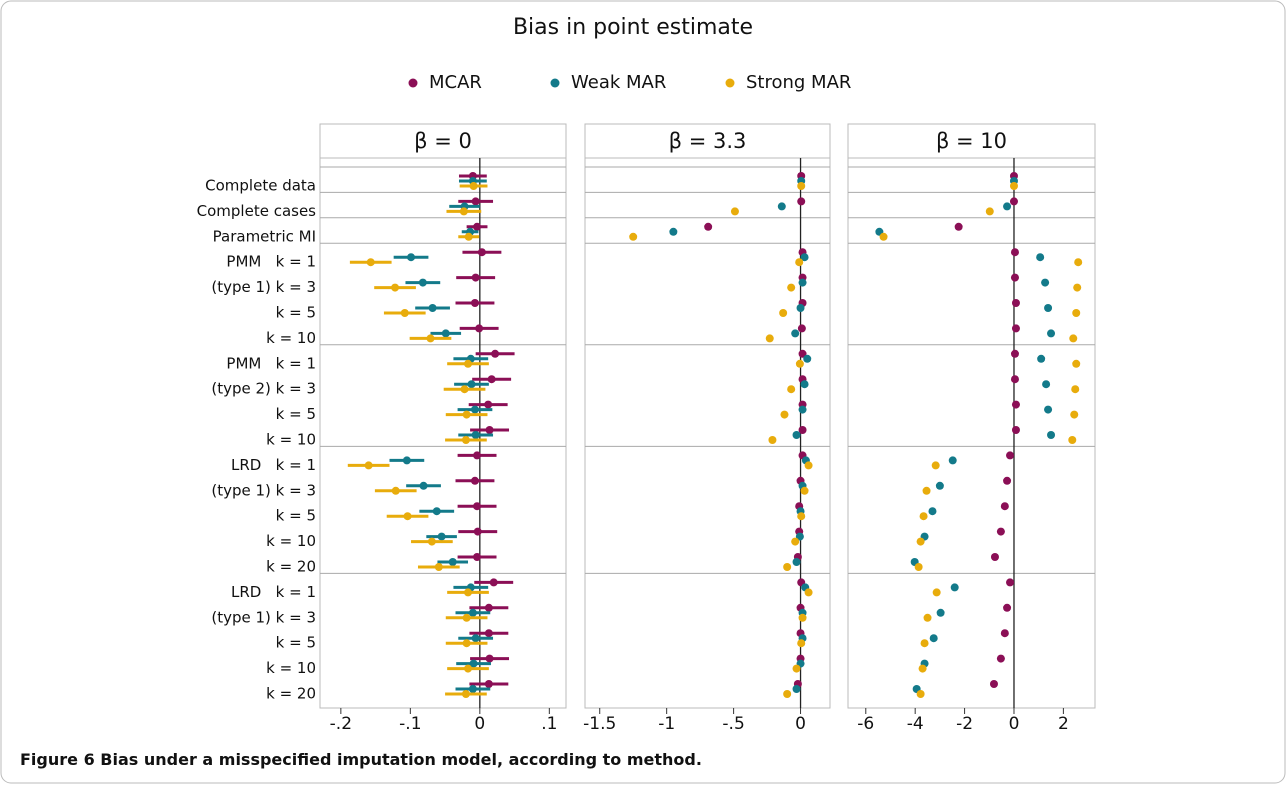 The image size is (1287, 785). I want to click on row-label: k = 20, so click(291, 567).